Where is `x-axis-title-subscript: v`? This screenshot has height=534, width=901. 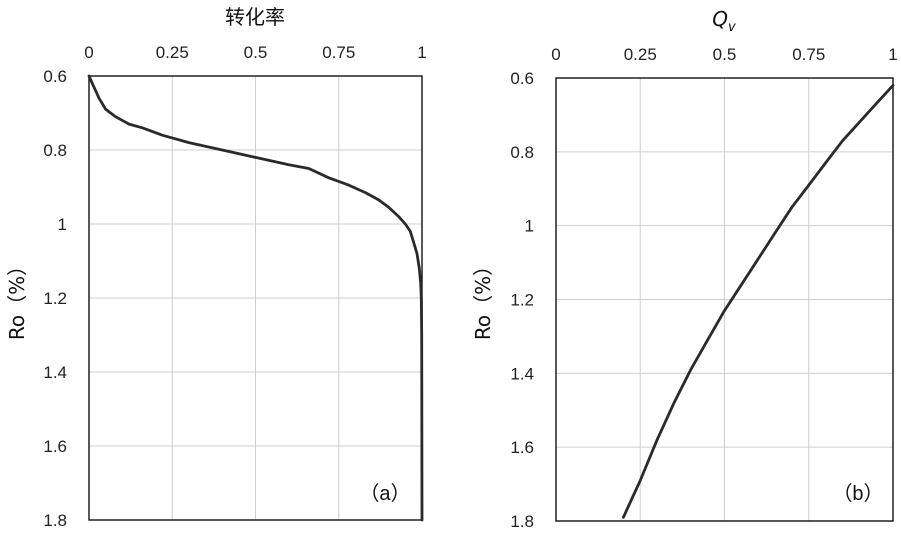
x-axis-title-subscript: v is located at coordinates (732, 27).